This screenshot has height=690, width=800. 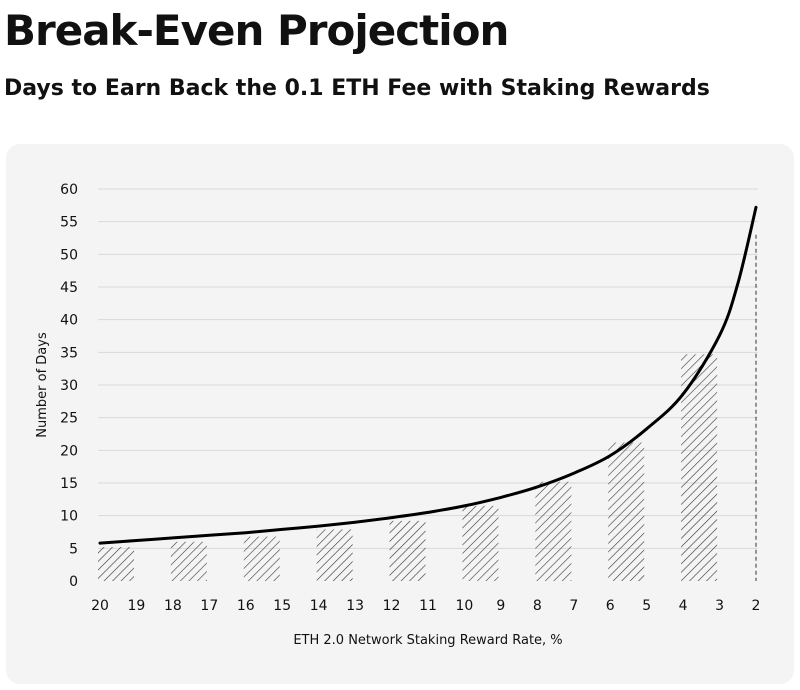 I want to click on y-tick-labels: 0 5 10 15 20 25 30 35 40 45 50 55 60, so click(x=69, y=386).